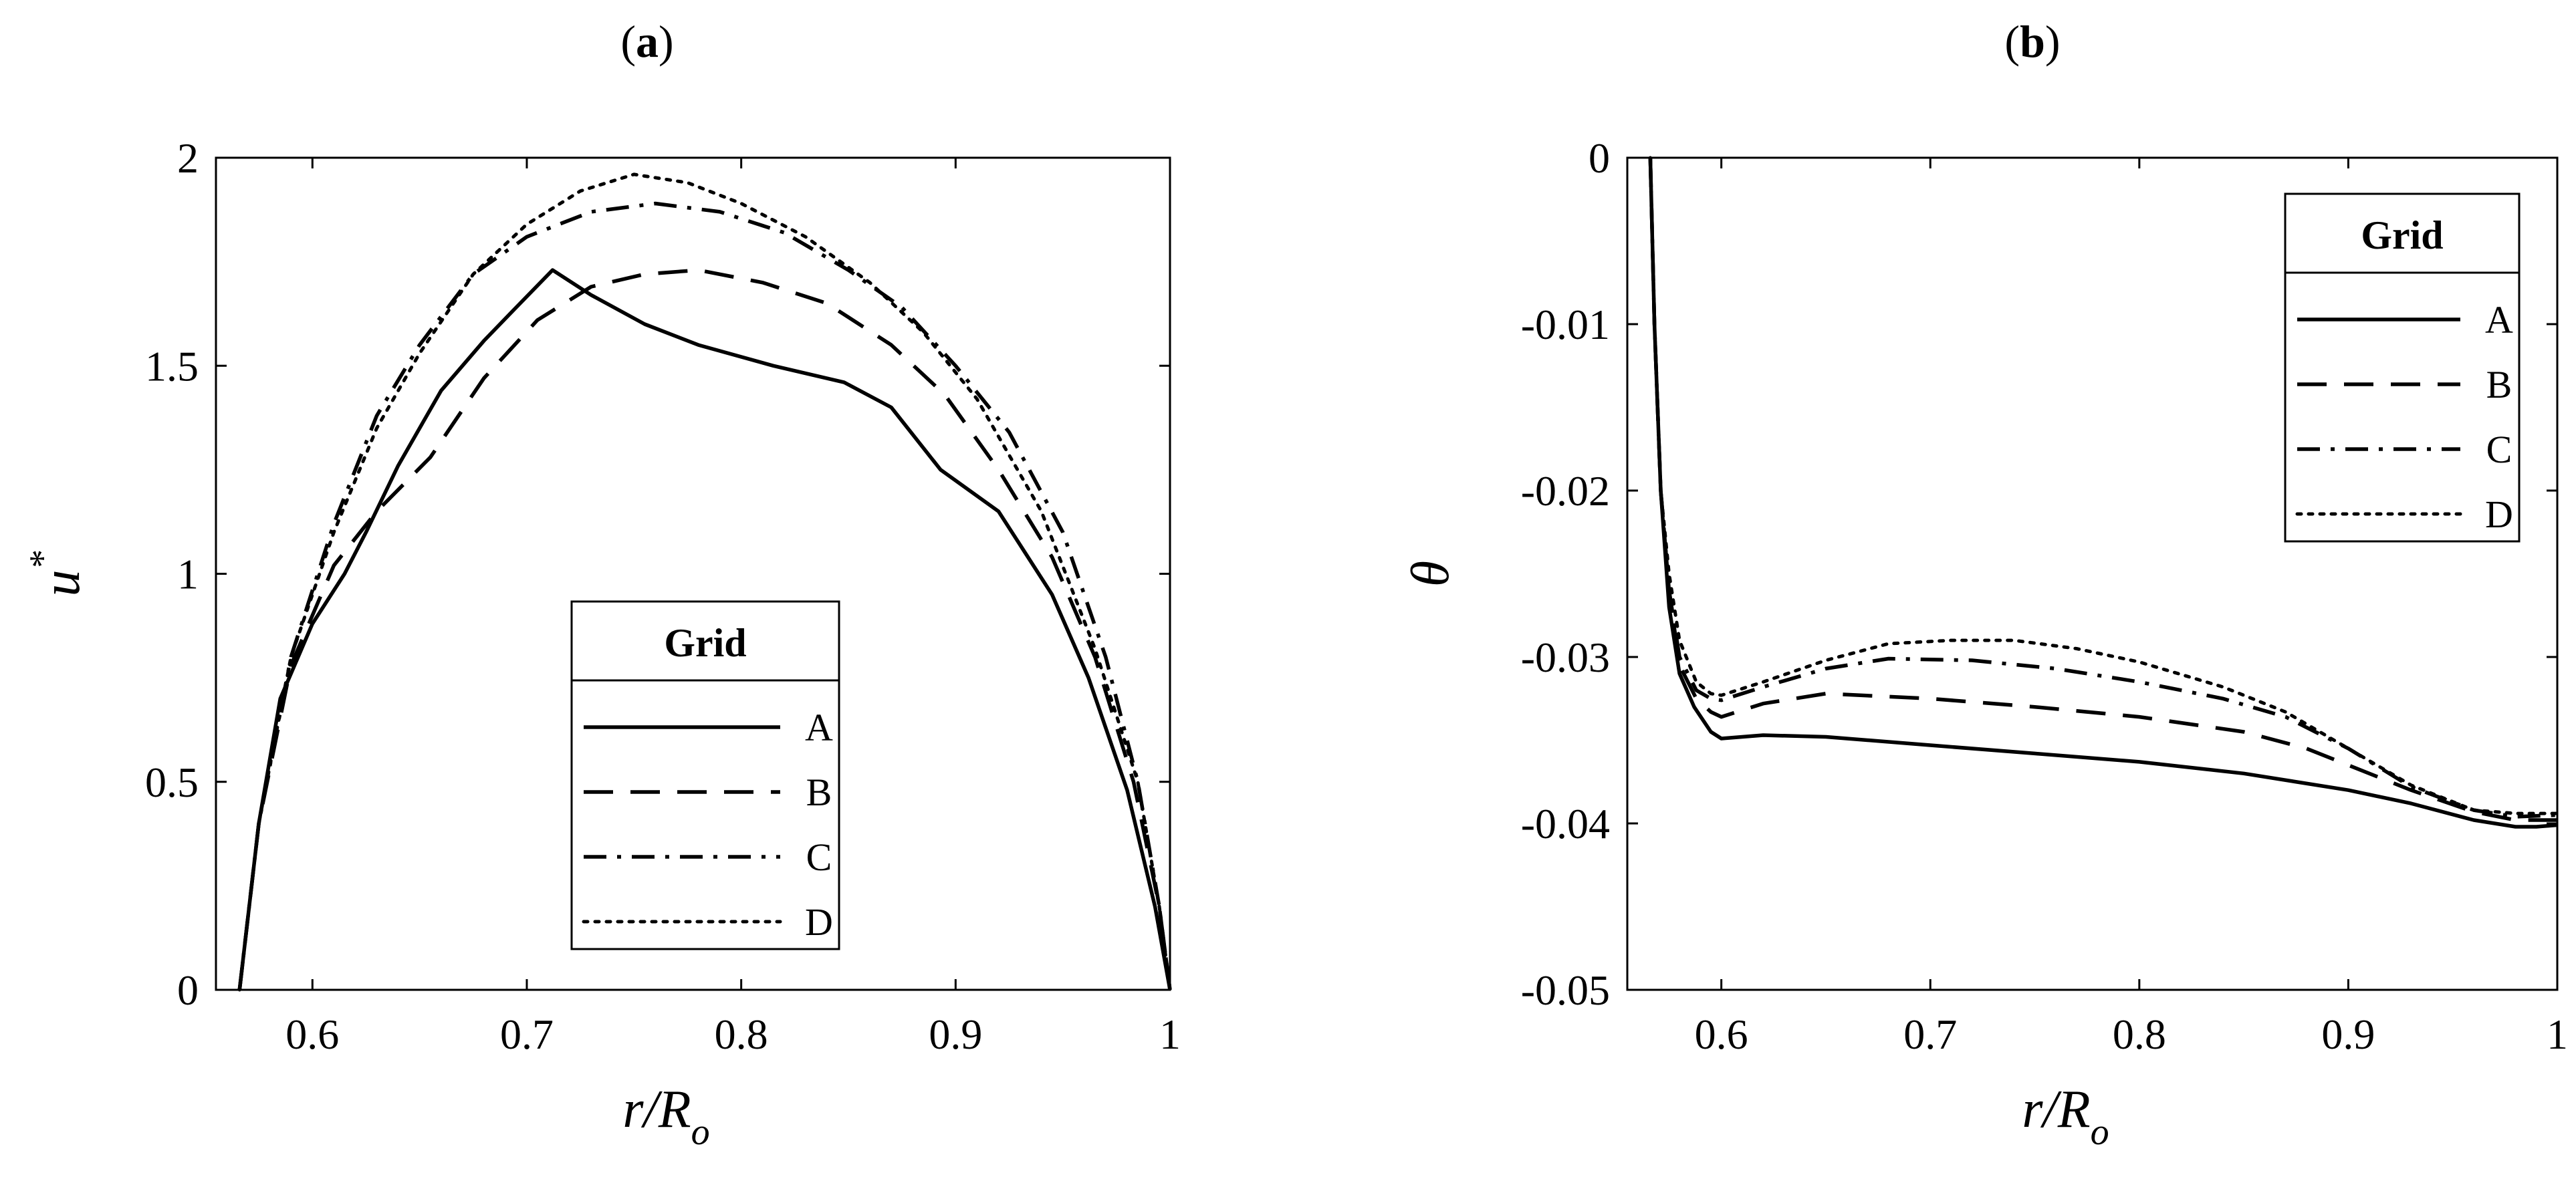  What do you see at coordinates (1565, 823) in the screenshot?
I see `y-tick-label: -0.04` at bounding box center [1565, 823].